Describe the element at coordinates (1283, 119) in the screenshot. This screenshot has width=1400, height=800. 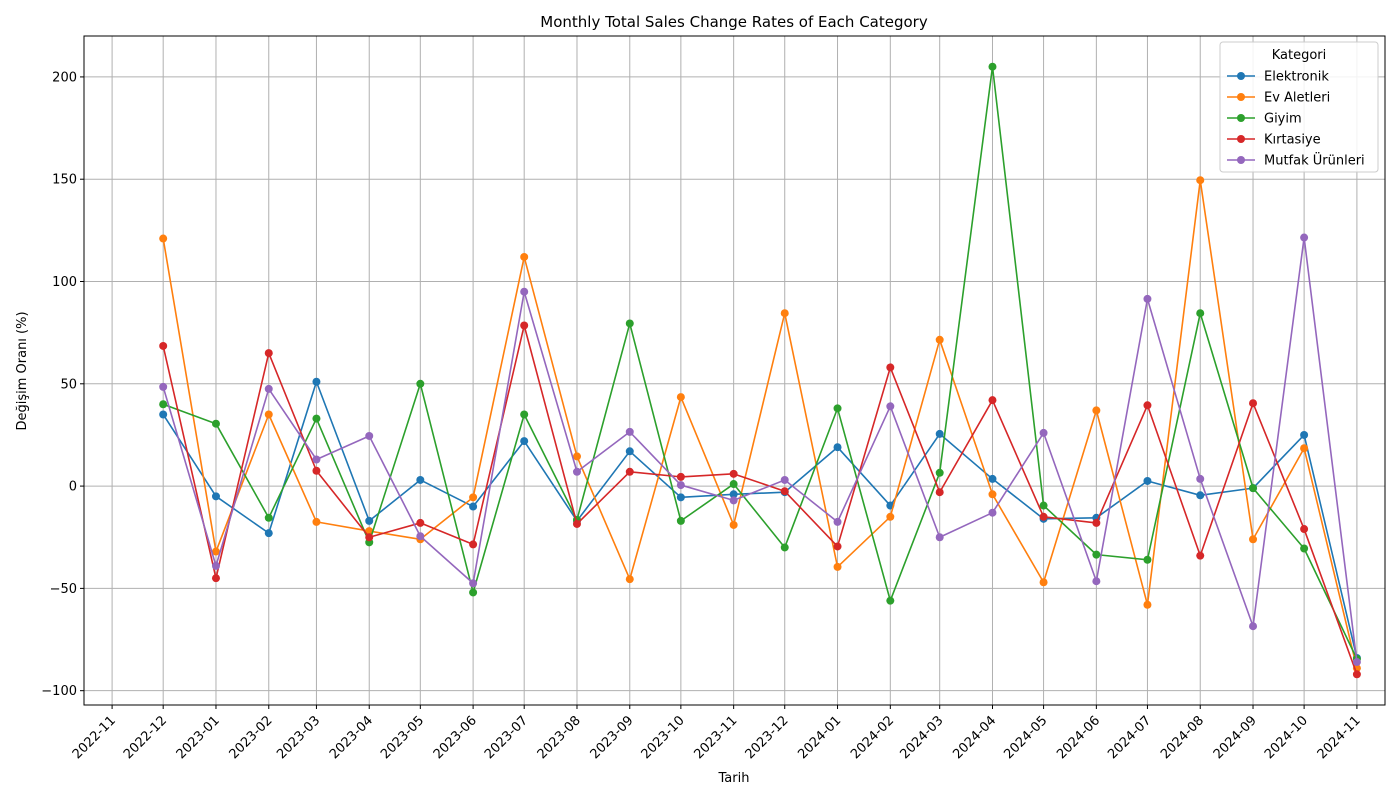
I see `legend-label: Giyim` at that location.